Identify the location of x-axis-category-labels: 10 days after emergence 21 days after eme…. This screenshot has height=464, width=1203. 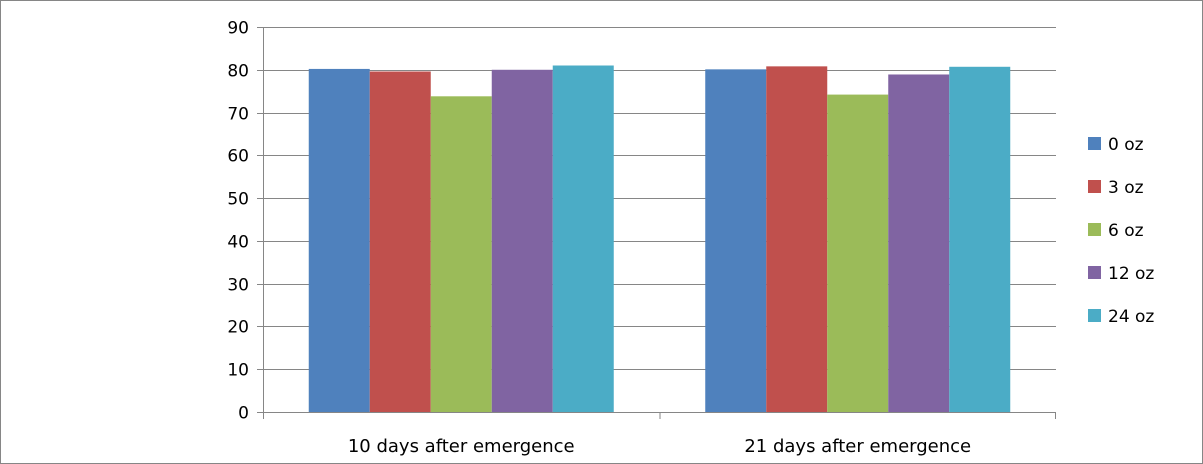
(659, 446).